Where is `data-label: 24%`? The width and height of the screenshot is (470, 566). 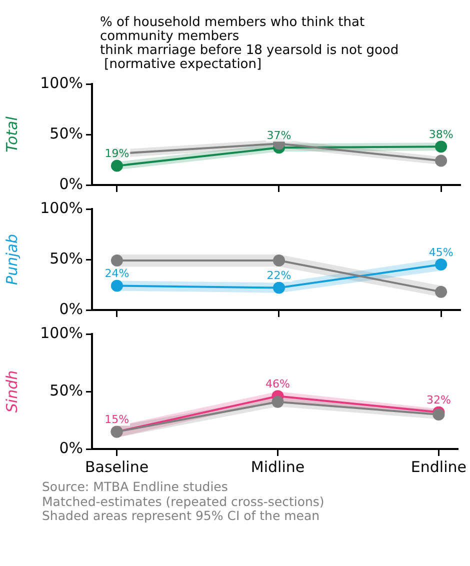 data-label: 24% is located at coordinates (117, 273).